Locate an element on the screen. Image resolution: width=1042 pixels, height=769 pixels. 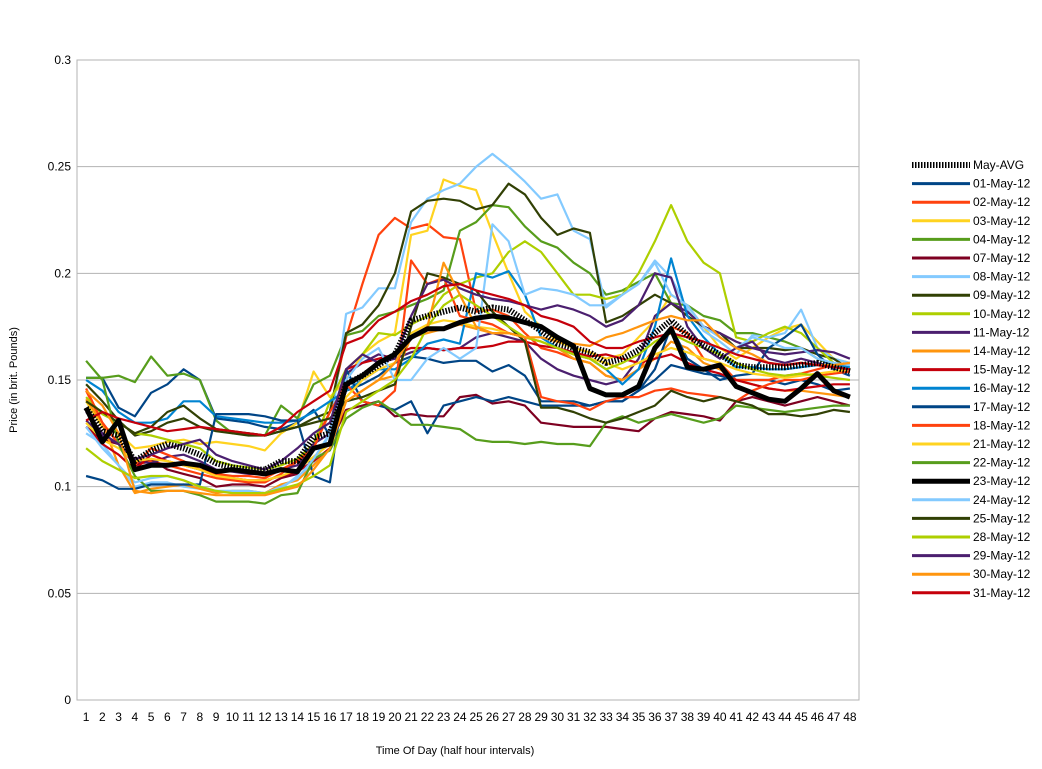
x-tick-label: 20 is located at coordinates (395, 717).